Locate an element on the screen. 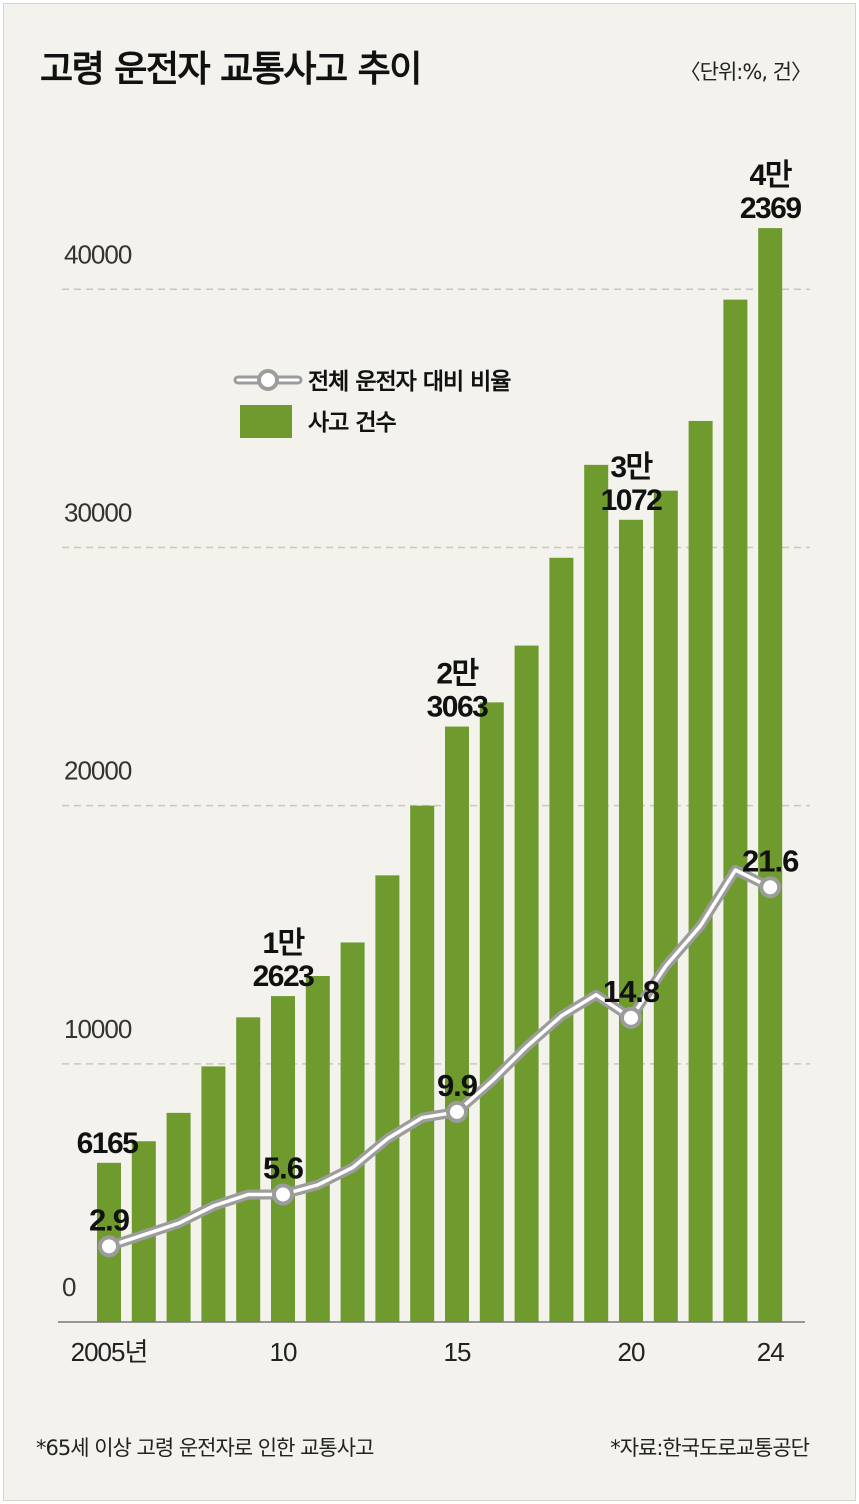 The image size is (859, 1504). bar-data-label: 6165 is located at coordinates (108, 1143).